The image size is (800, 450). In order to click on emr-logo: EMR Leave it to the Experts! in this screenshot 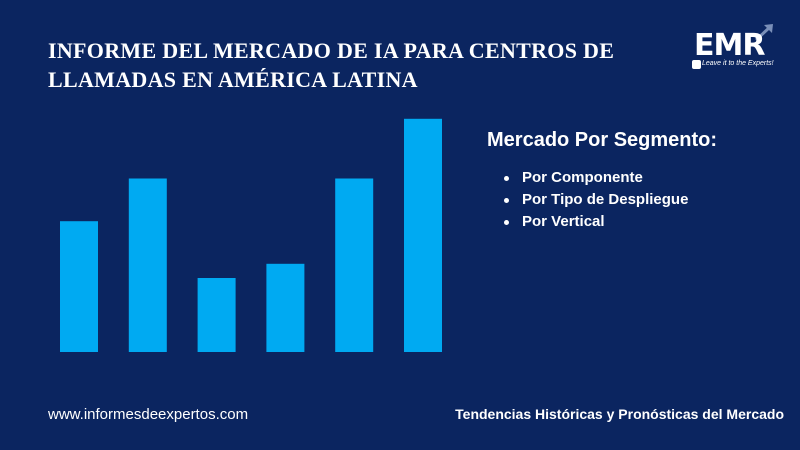, I will do `click(734, 48)`.